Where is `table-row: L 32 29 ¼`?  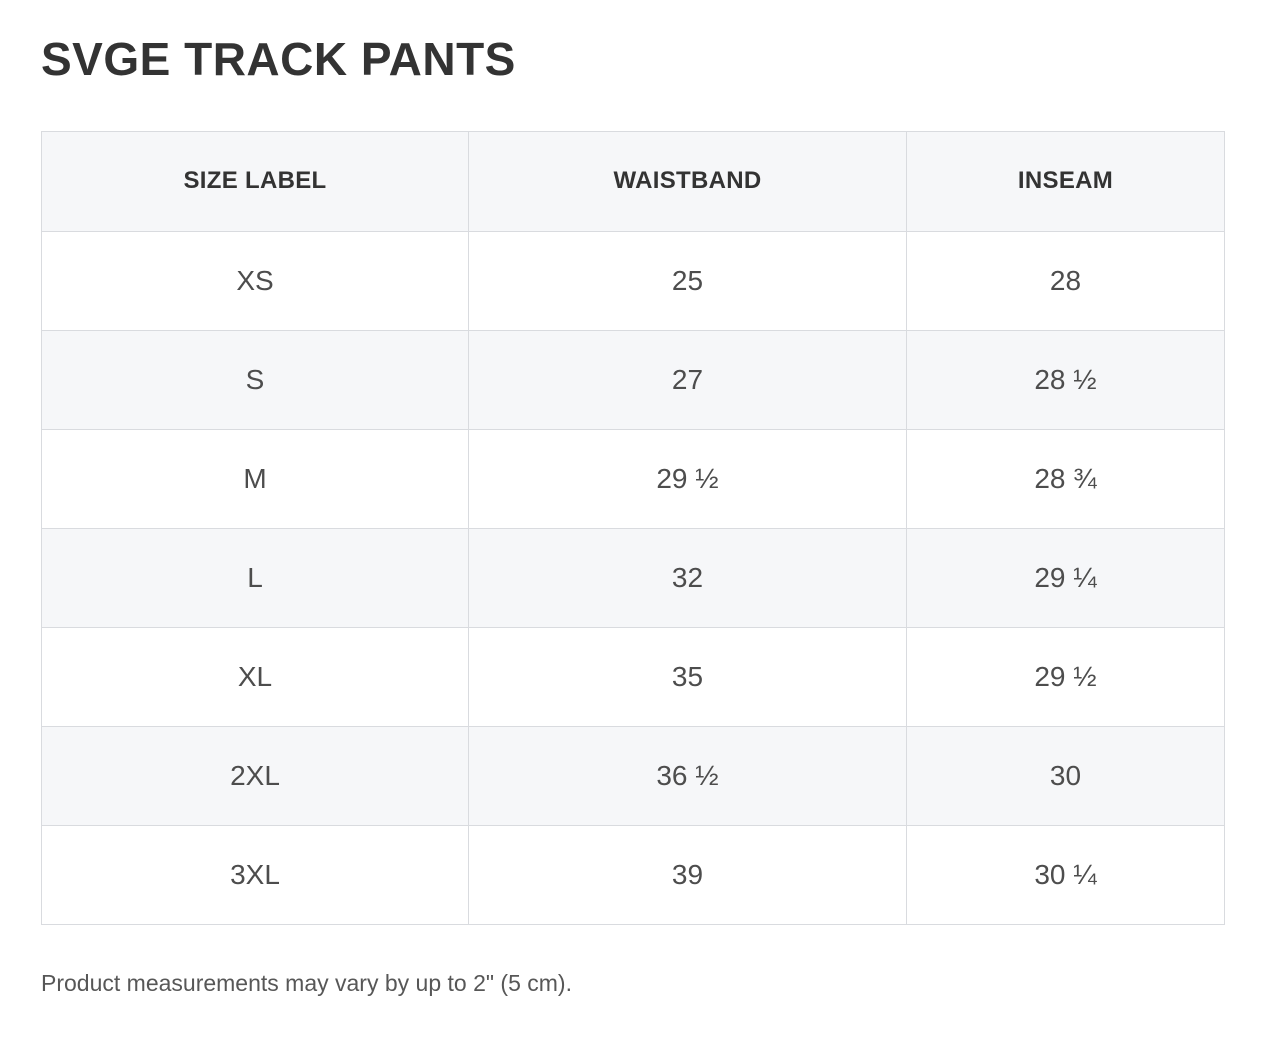
table-row: L 32 29 ¼ is located at coordinates (633, 577).